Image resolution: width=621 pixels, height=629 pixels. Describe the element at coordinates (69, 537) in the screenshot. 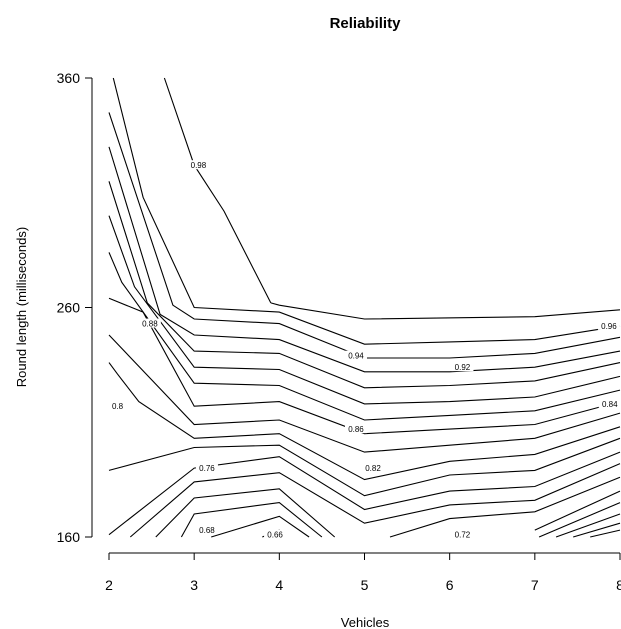

I see `y-tick-label-160: 160` at that location.